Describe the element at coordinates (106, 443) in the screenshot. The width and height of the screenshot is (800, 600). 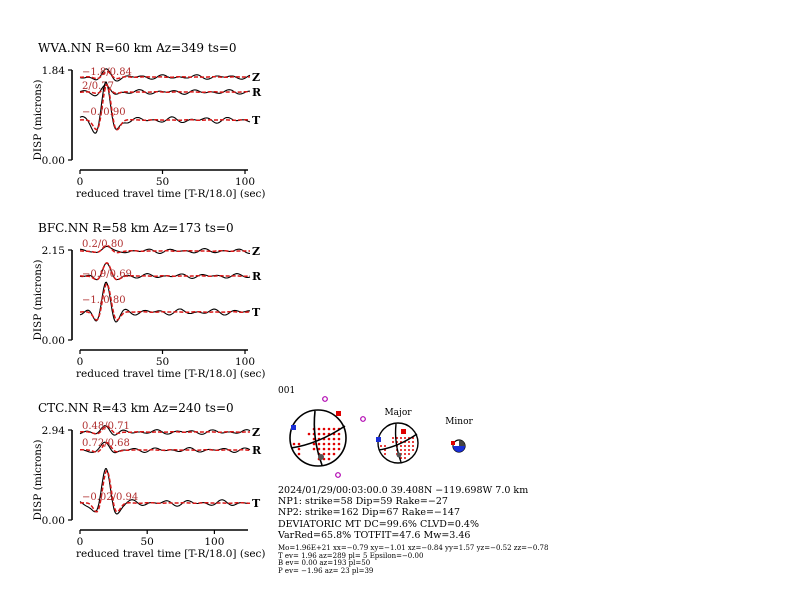
I see `trace-annotation: 0.72/0.68` at that location.